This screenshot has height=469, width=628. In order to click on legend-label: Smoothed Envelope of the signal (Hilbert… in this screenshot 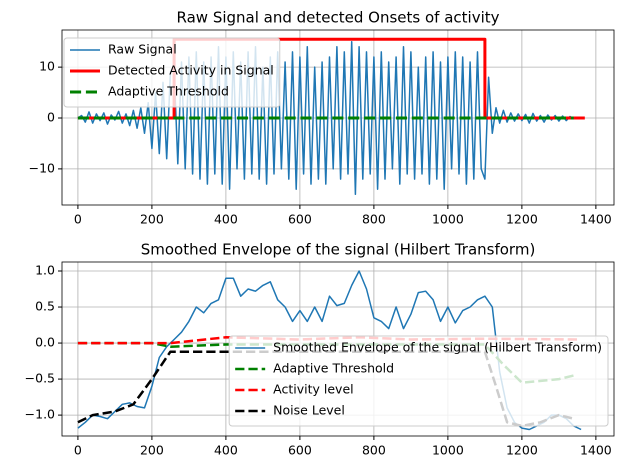, I will do `click(437, 347)`.